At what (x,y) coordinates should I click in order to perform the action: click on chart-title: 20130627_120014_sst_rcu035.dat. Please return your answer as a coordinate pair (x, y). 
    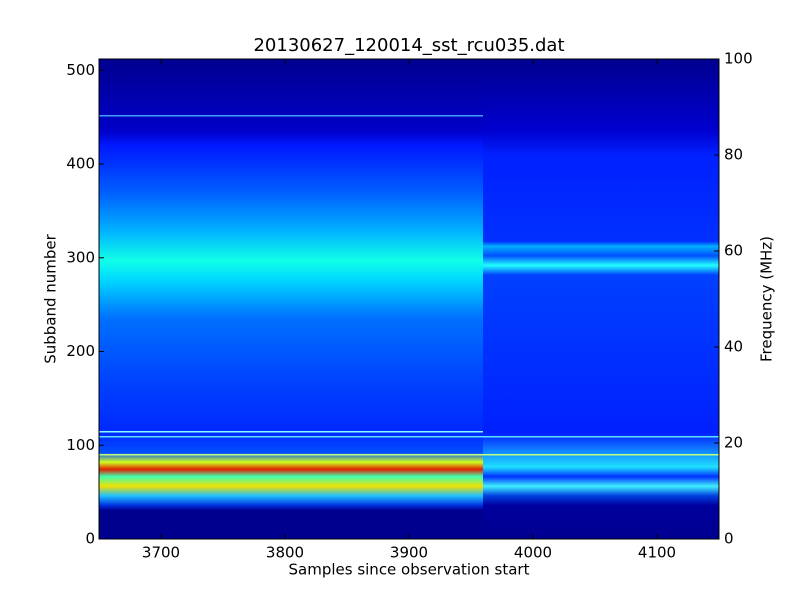
    Looking at the image, I should click on (408, 45).